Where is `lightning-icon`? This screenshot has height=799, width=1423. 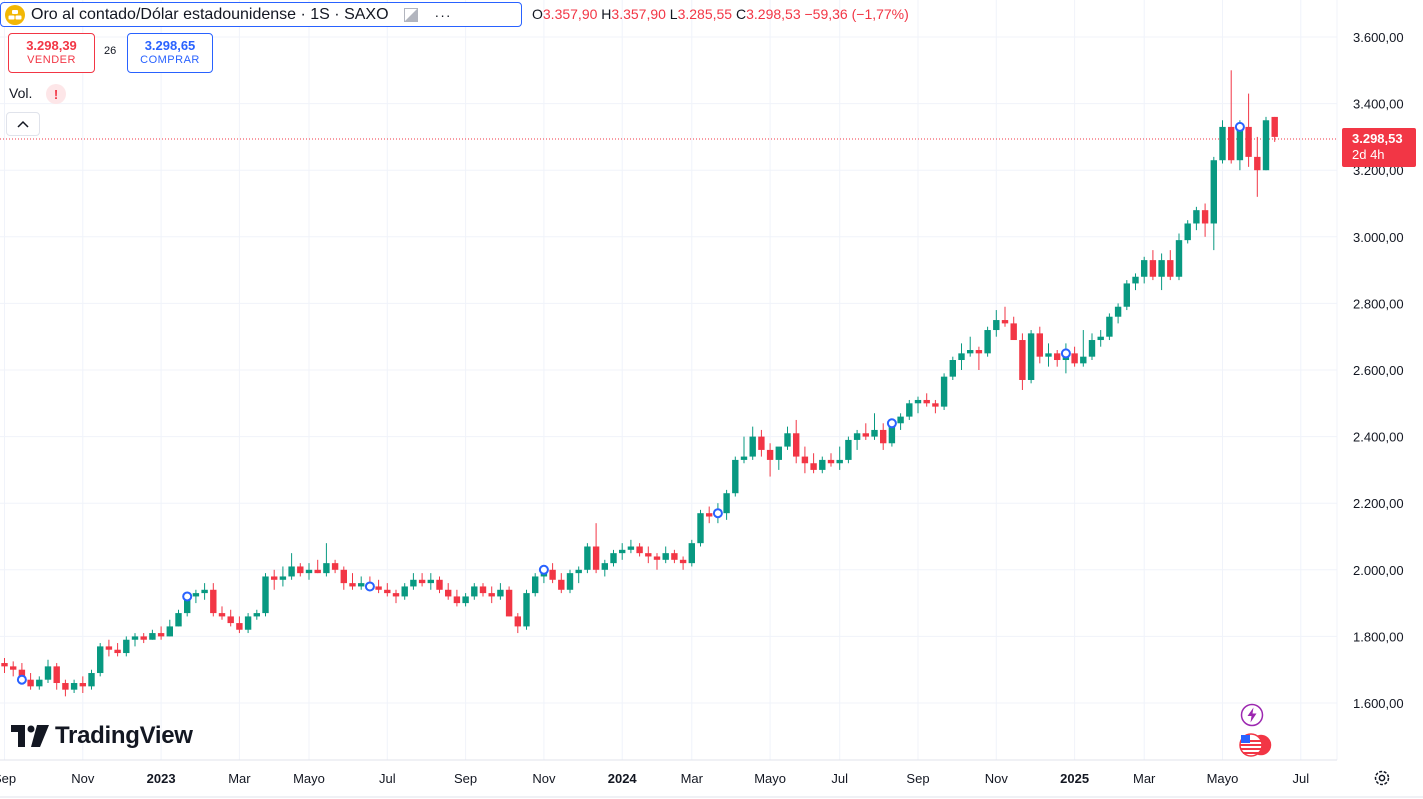
lightning-icon is located at coordinates (1252, 715).